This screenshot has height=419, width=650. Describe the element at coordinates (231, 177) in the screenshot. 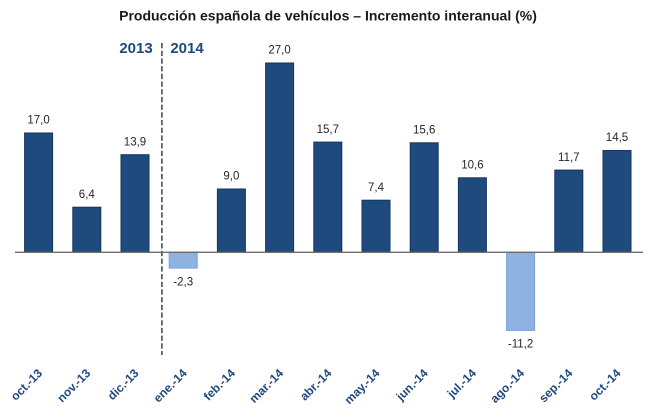

I see `svg-text: 9,0` at that location.